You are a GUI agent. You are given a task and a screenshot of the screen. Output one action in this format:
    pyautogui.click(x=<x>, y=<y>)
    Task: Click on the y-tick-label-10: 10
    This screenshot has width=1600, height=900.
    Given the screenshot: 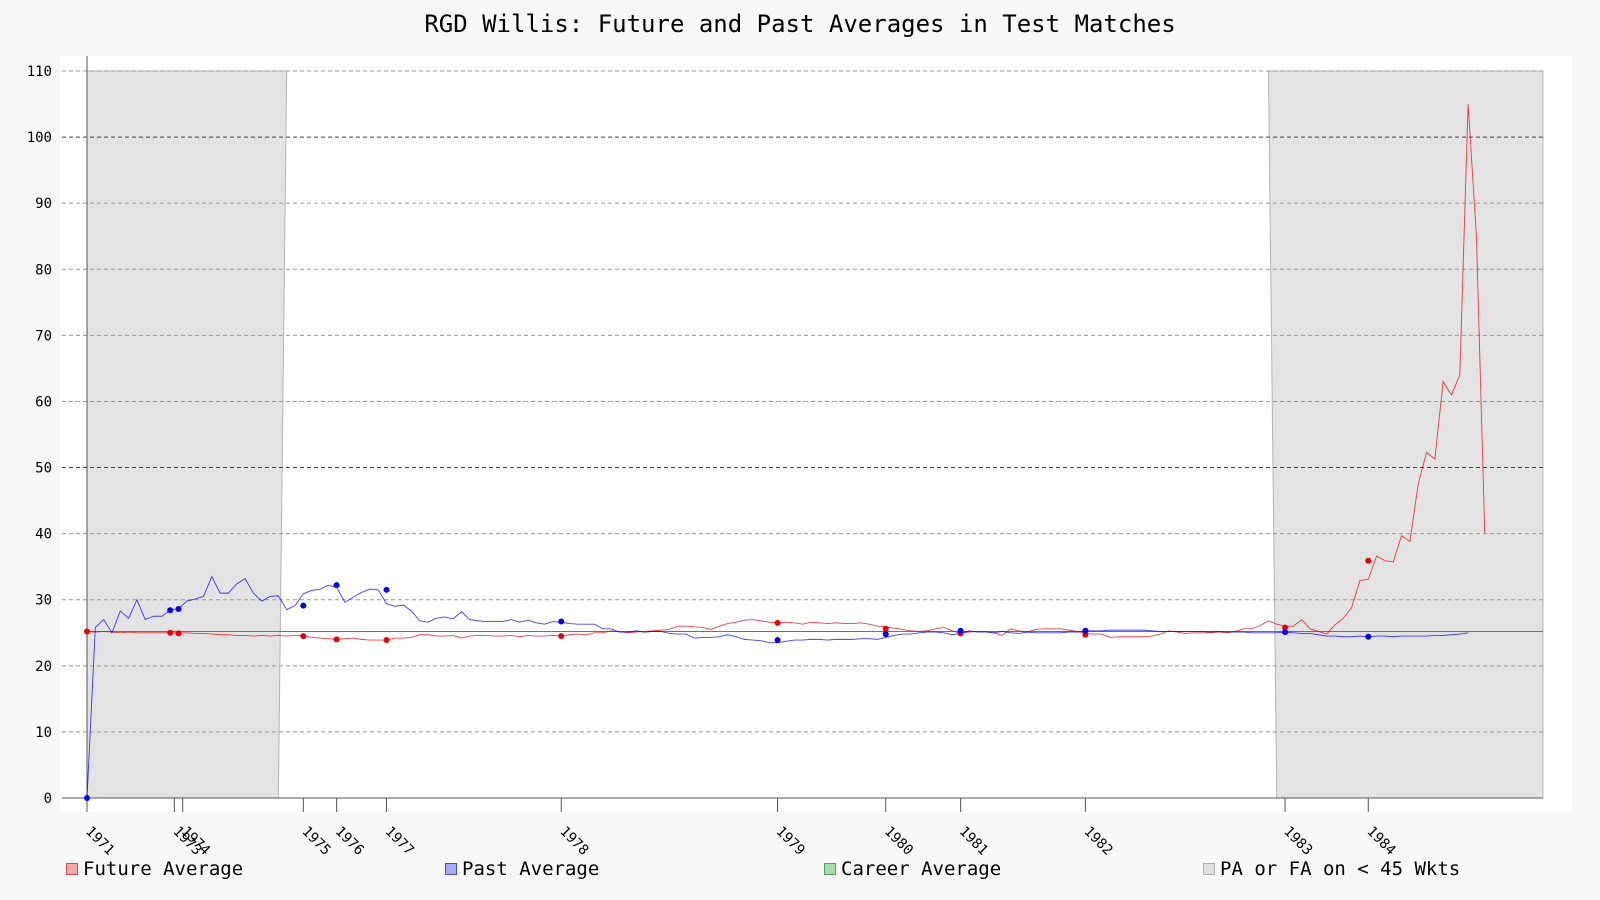 What is the action you would take?
    pyautogui.click(x=43, y=733)
    